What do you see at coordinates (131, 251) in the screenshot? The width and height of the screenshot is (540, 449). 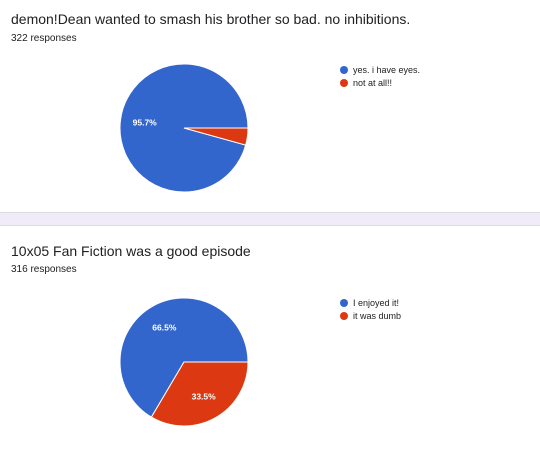 I see `question-title: 10x05 Fan Fiction was a good episode` at bounding box center [131, 251].